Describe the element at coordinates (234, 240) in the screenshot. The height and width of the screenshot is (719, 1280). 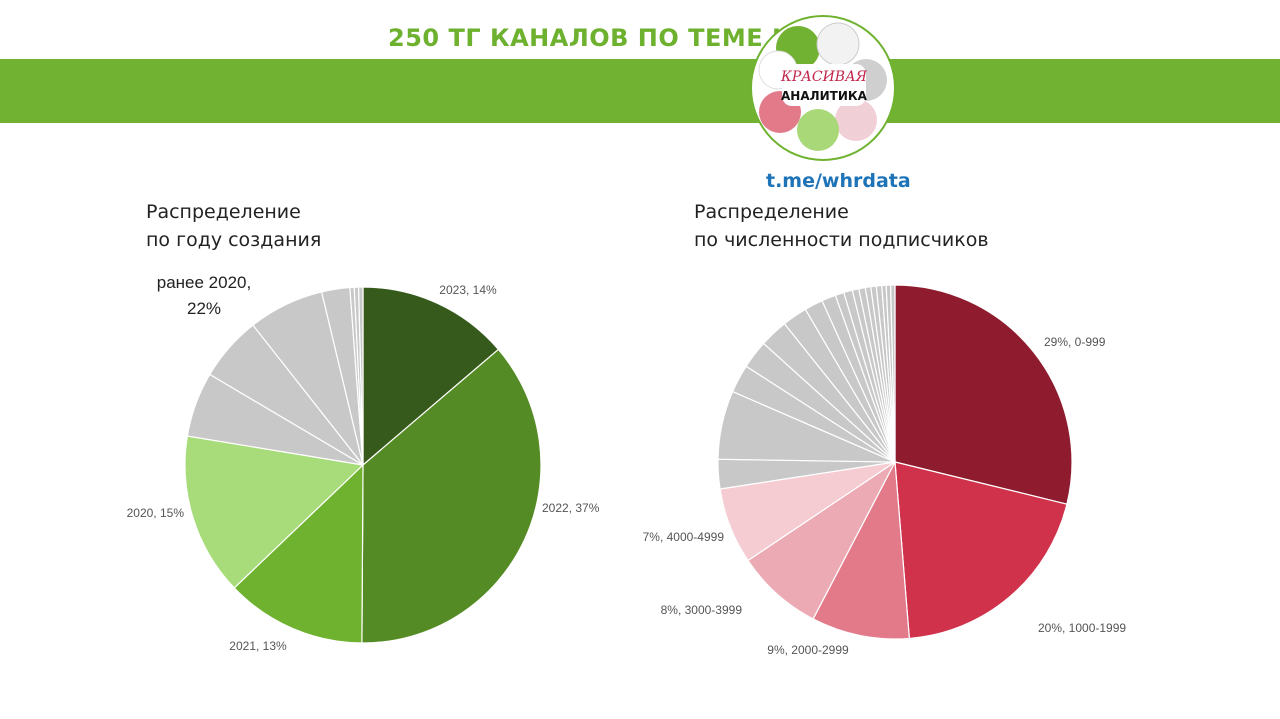
I see `chart-title-year-line2: по году создания` at that location.